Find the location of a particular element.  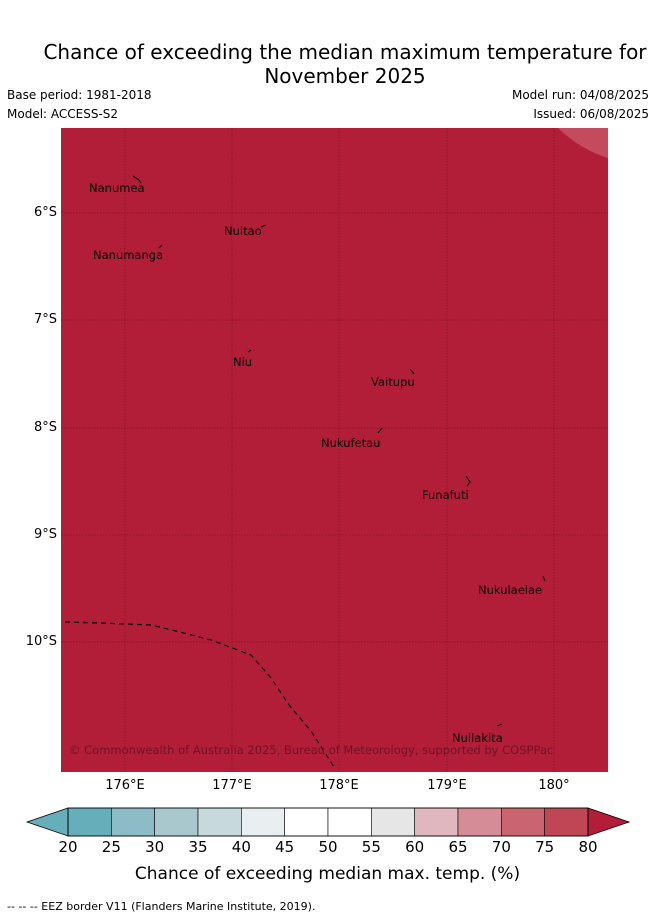

issued-date: Issued: 06/08/2025 is located at coordinates (591, 114).